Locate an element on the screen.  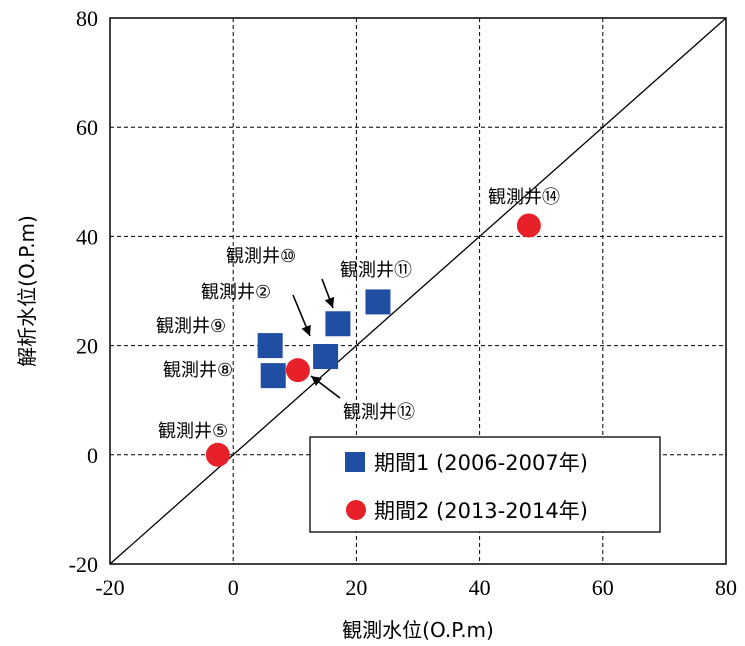
legend: 期間1 (2006-2007年) 期間2 (2013-2014年) is located at coordinates (485, 484).